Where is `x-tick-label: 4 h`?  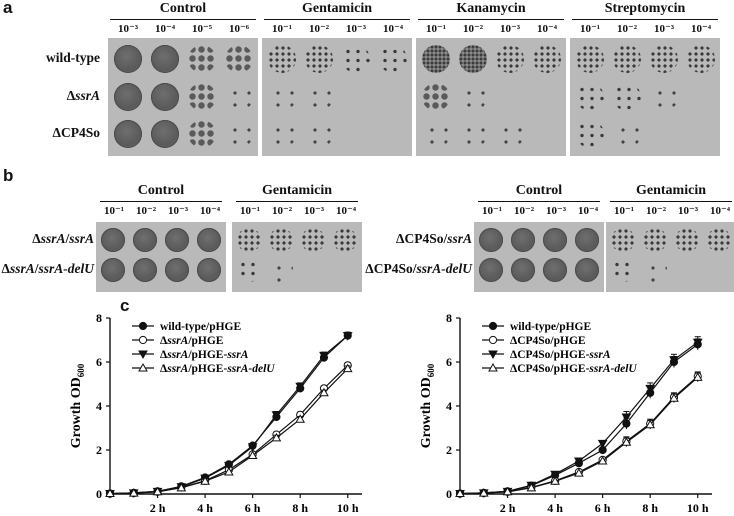 x-tick-label: 4 h is located at coordinates (205, 508).